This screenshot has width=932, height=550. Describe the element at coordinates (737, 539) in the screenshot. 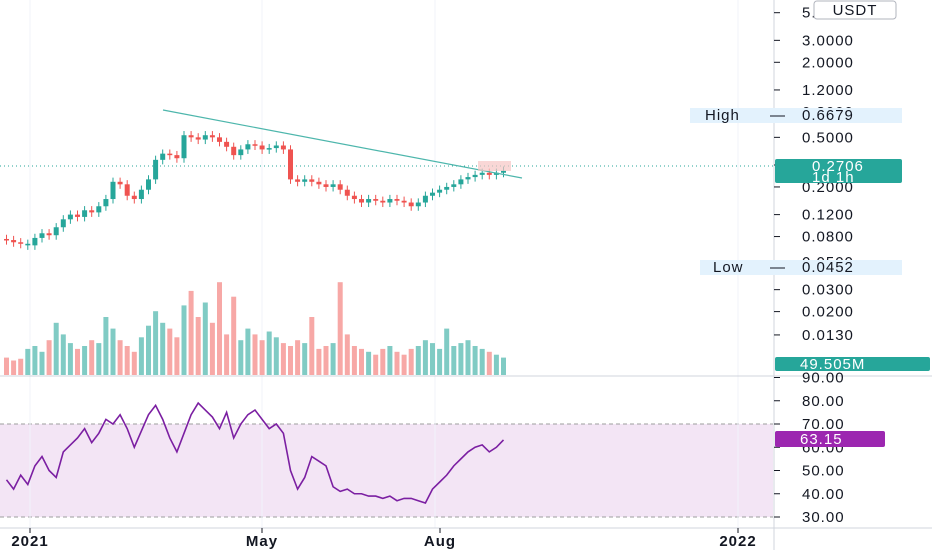

I see `time-tick: 2022` at that location.